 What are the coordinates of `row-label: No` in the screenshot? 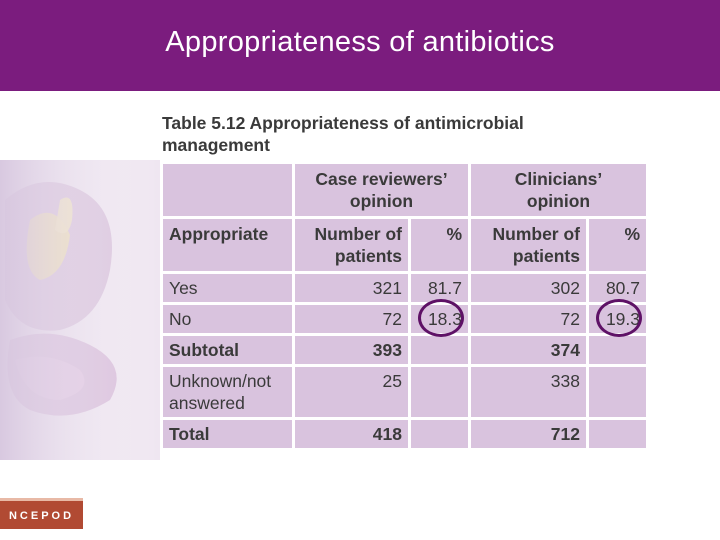 It's located at (227, 319).